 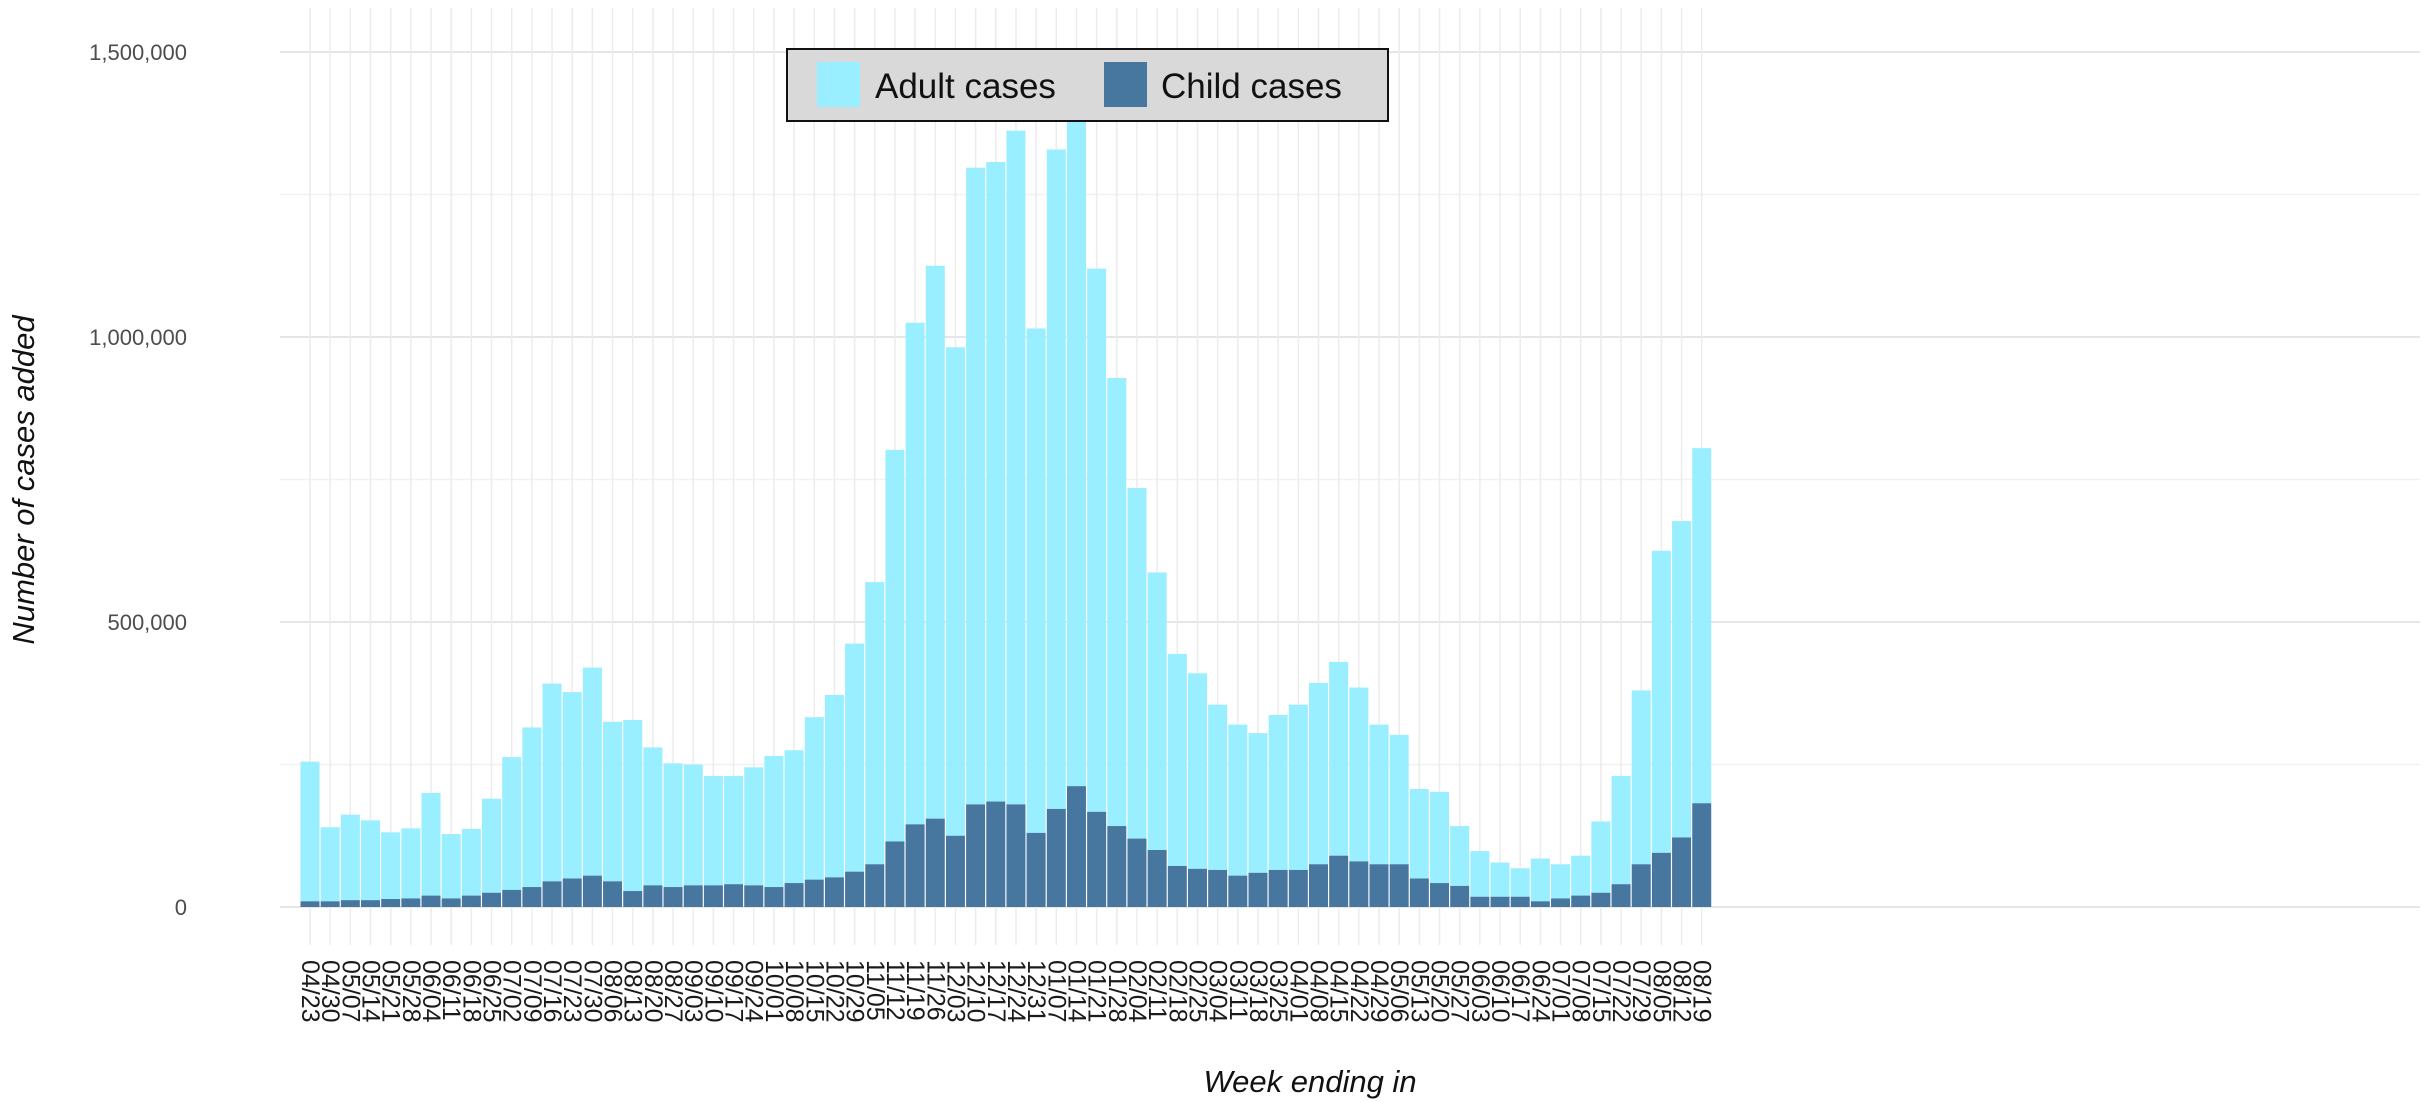 I want to click on x-axis-title: Week ending in, so click(x=1309, y=1081).